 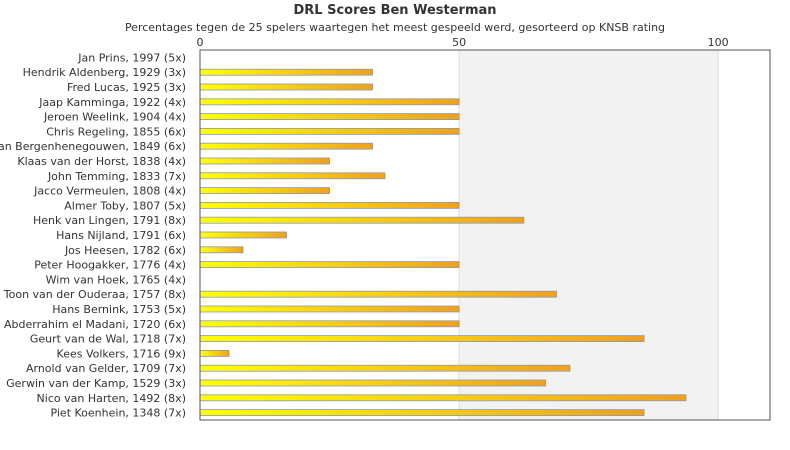 What do you see at coordinates (459, 42) in the screenshot?
I see `x-tick-label: 50` at bounding box center [459, 42].